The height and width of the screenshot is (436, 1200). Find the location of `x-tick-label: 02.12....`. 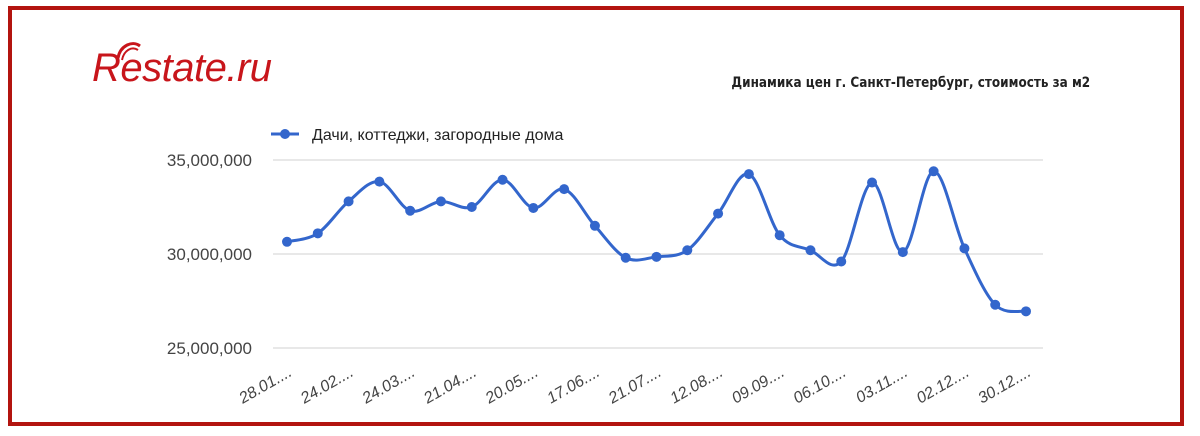

x-tick-label: 02.12.... is located at coordinates (943, 386).